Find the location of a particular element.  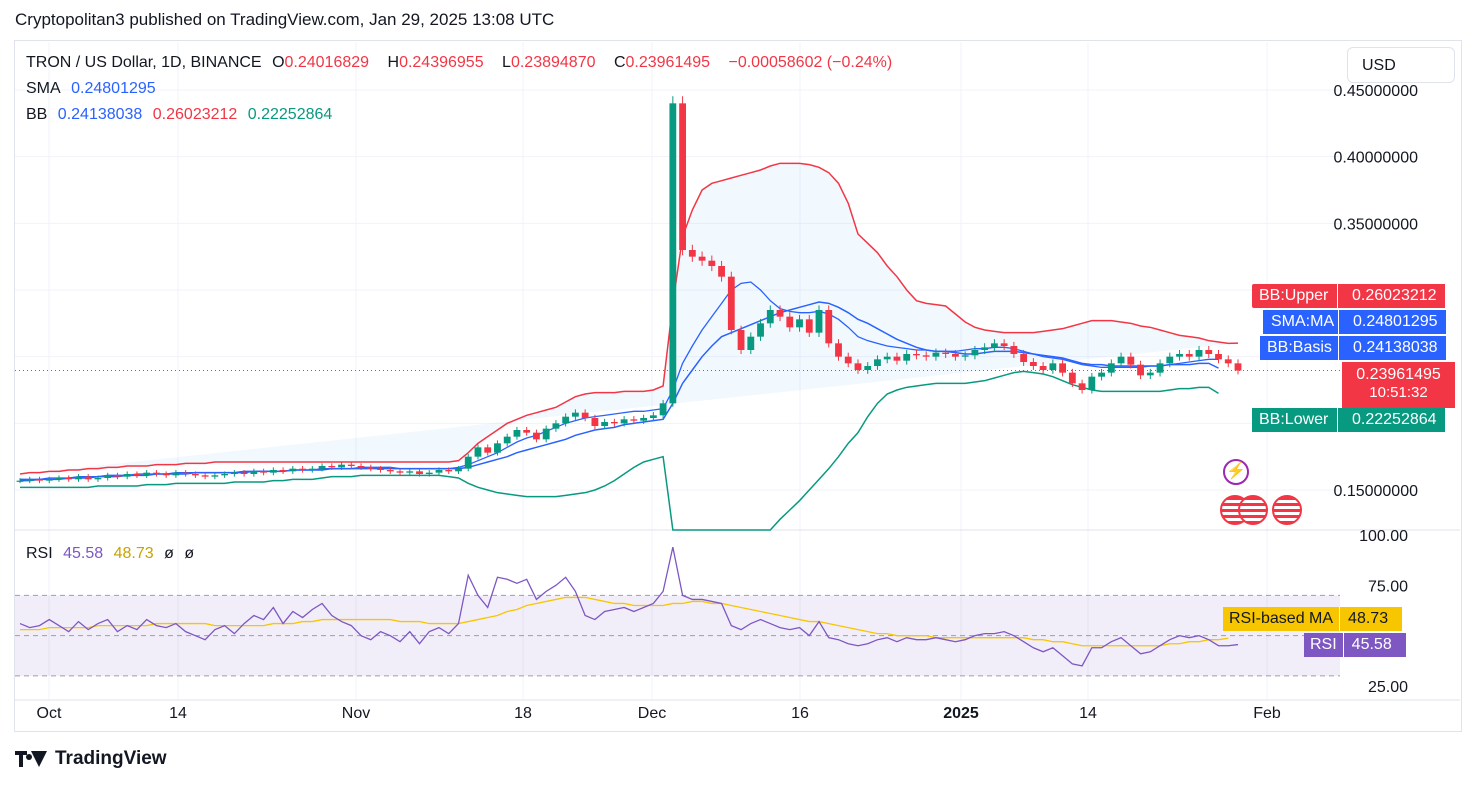

bb-lower-value: 0.22252864 is located at coordinates (290, 114).